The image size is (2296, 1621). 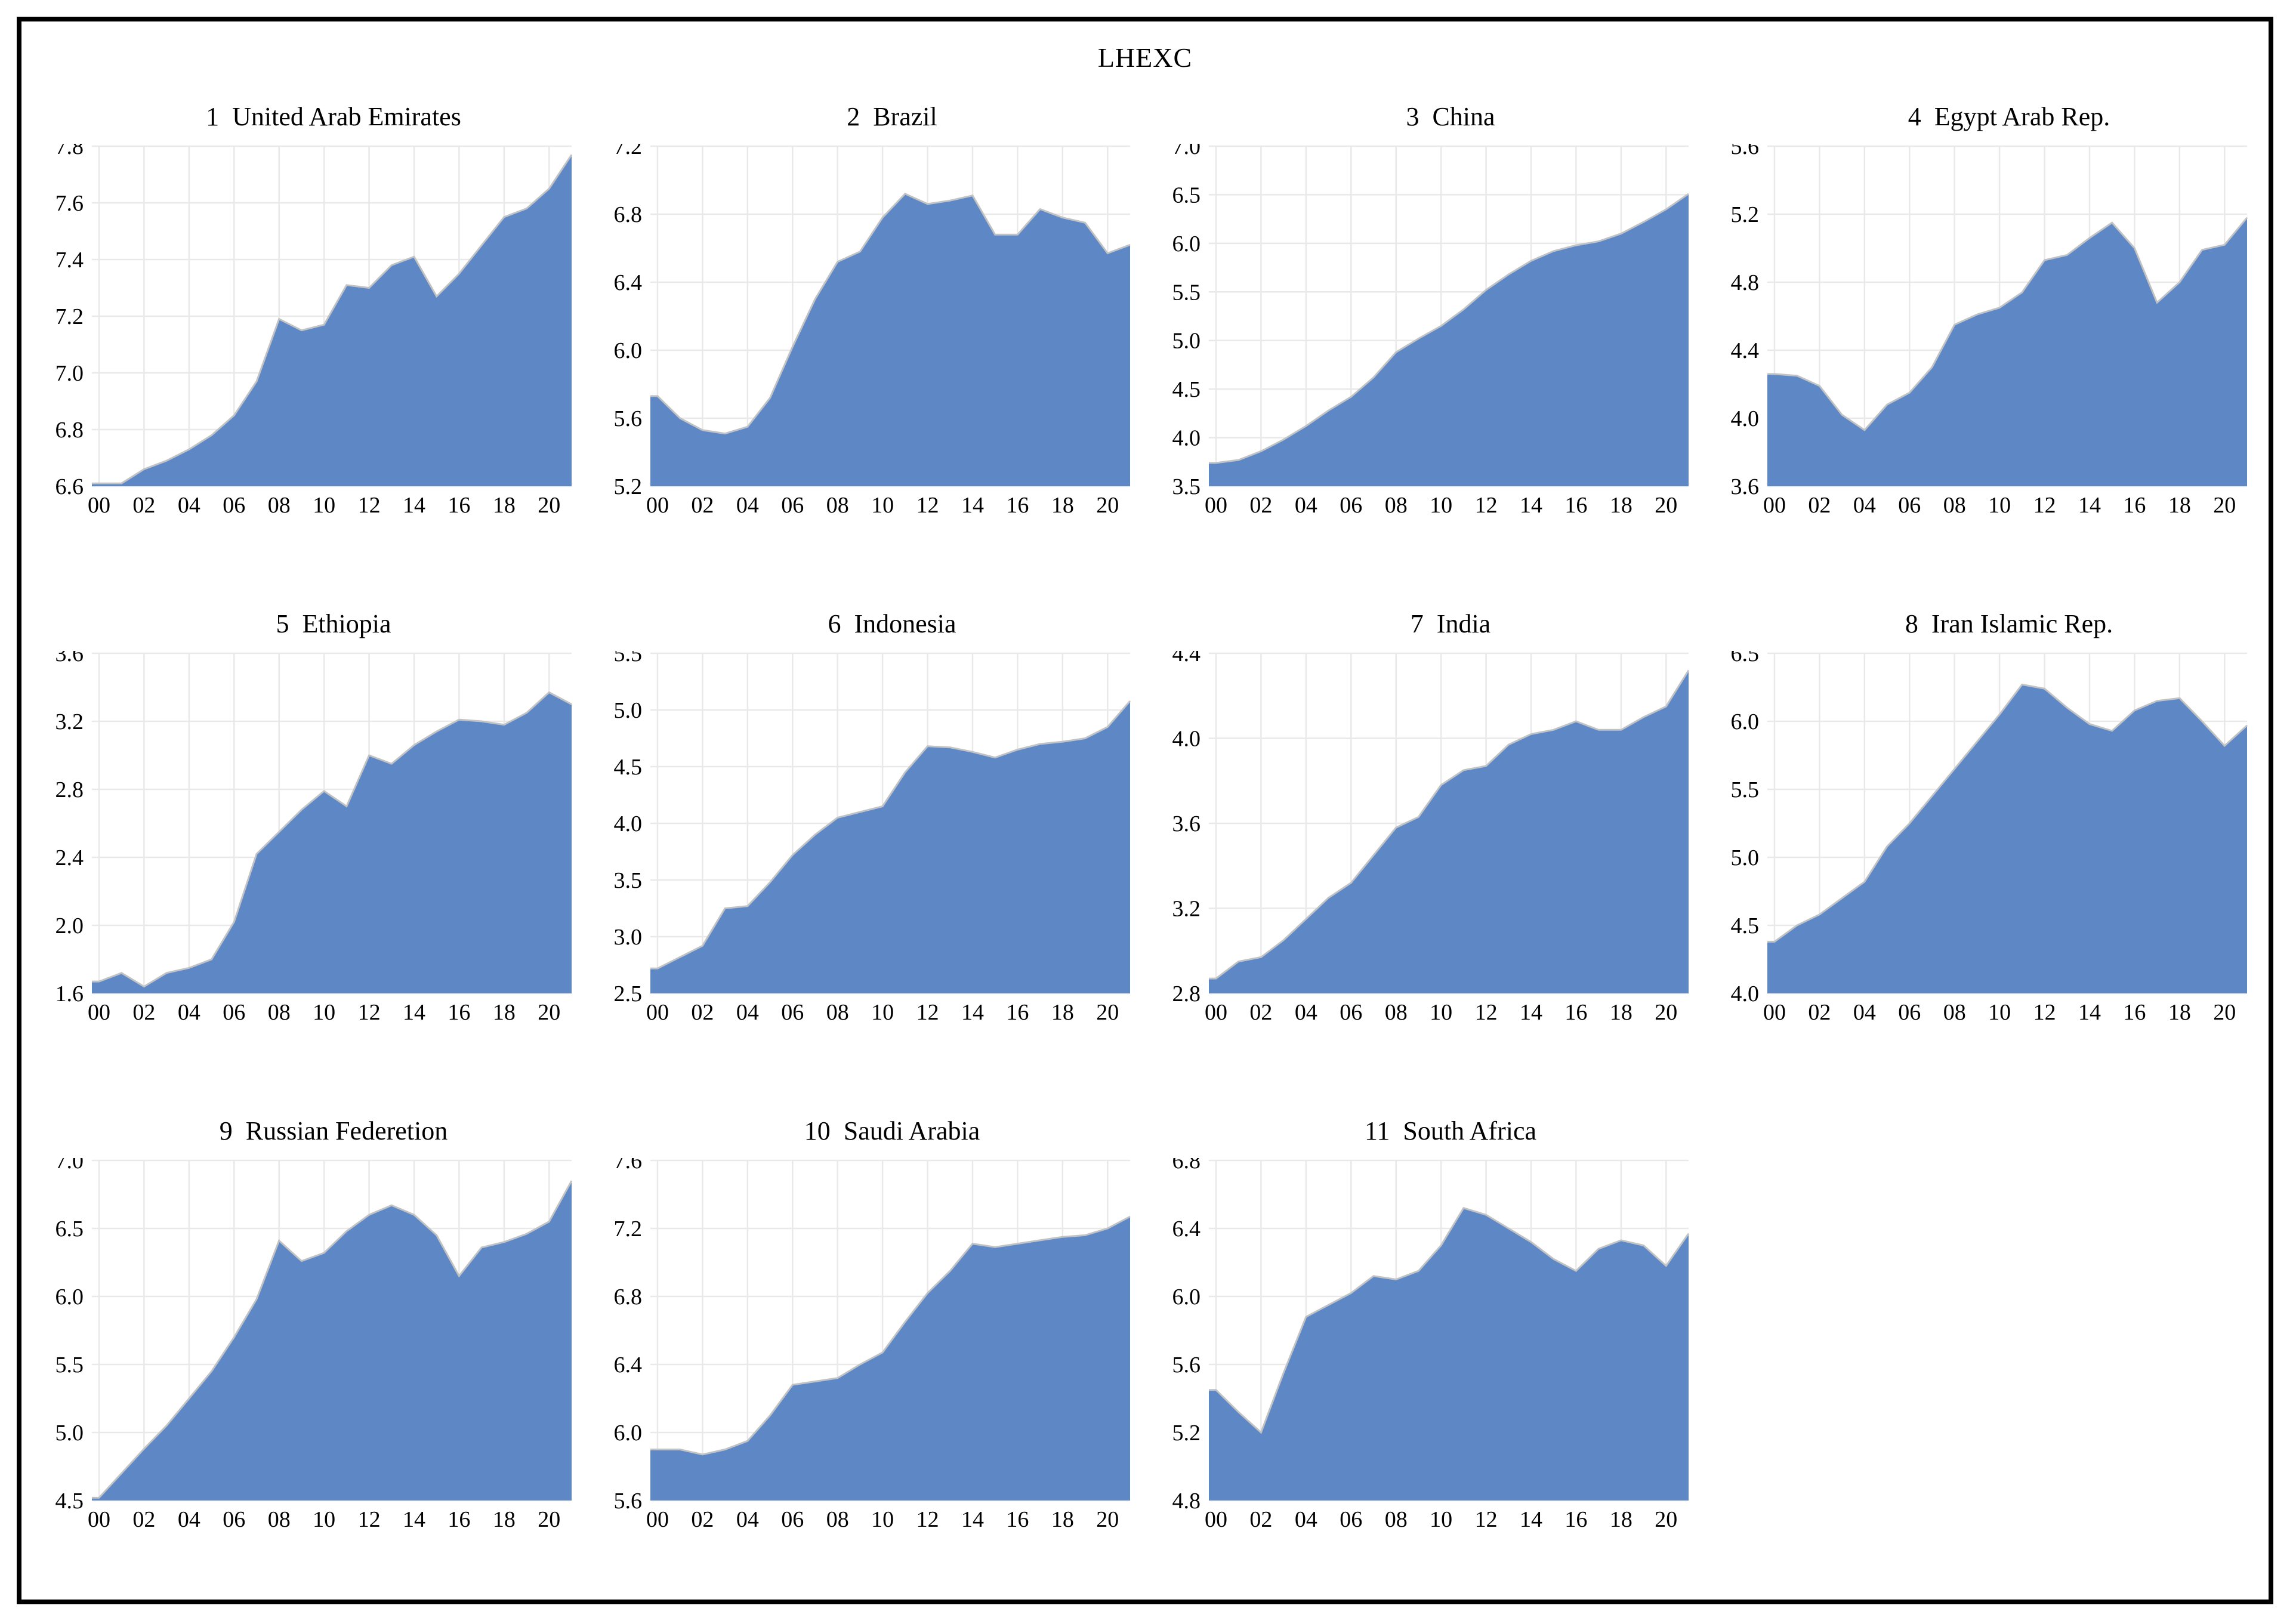 I want to click on chart-panel-title: 8 Iran Islamic Rep., so click(x=2009, y=623).